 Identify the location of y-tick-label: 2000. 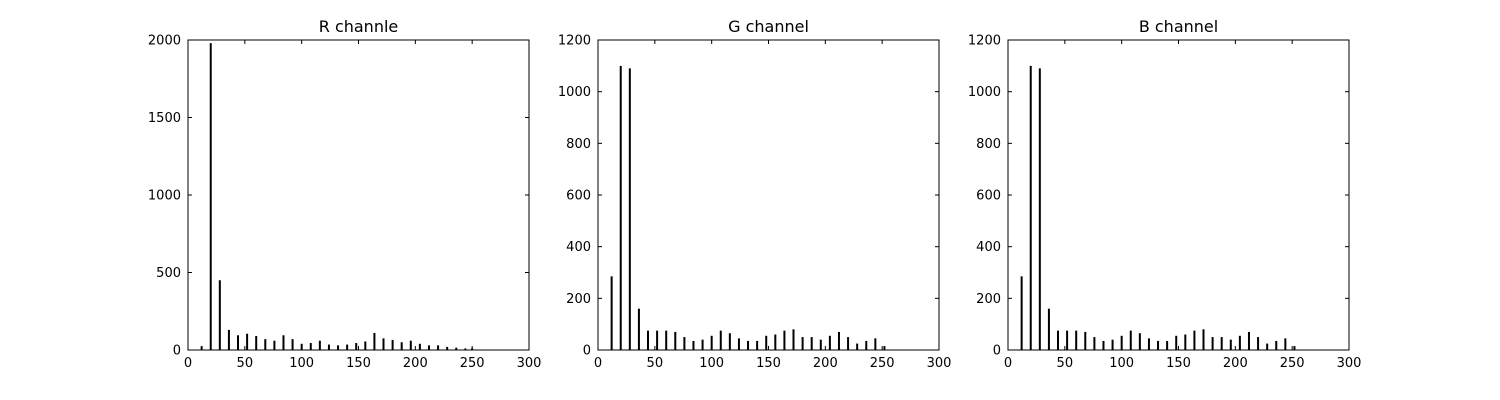
(164, 41).